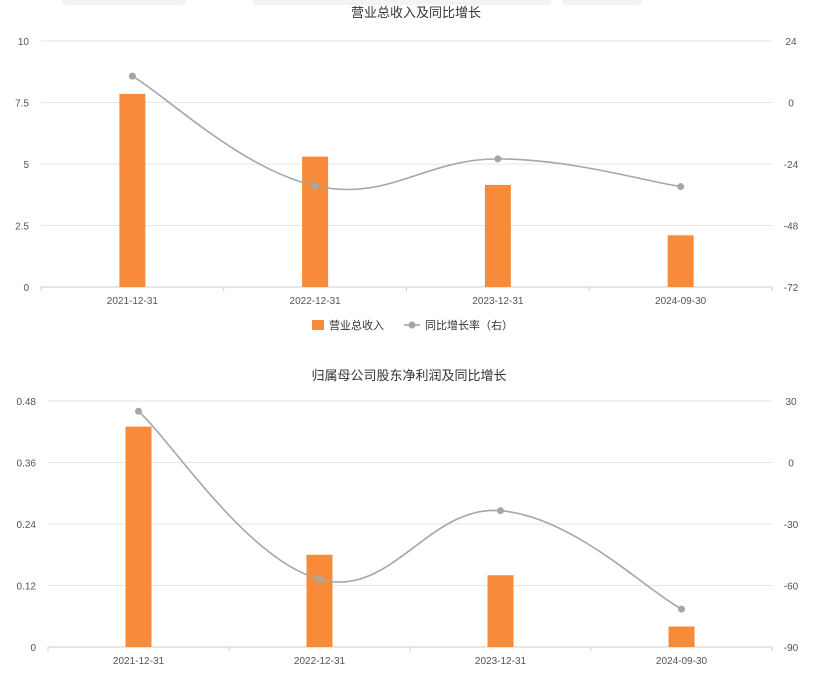 This screenshot has height=679, width=833. I want to click on right-axis-tick-label: 24, so click(791, 42).